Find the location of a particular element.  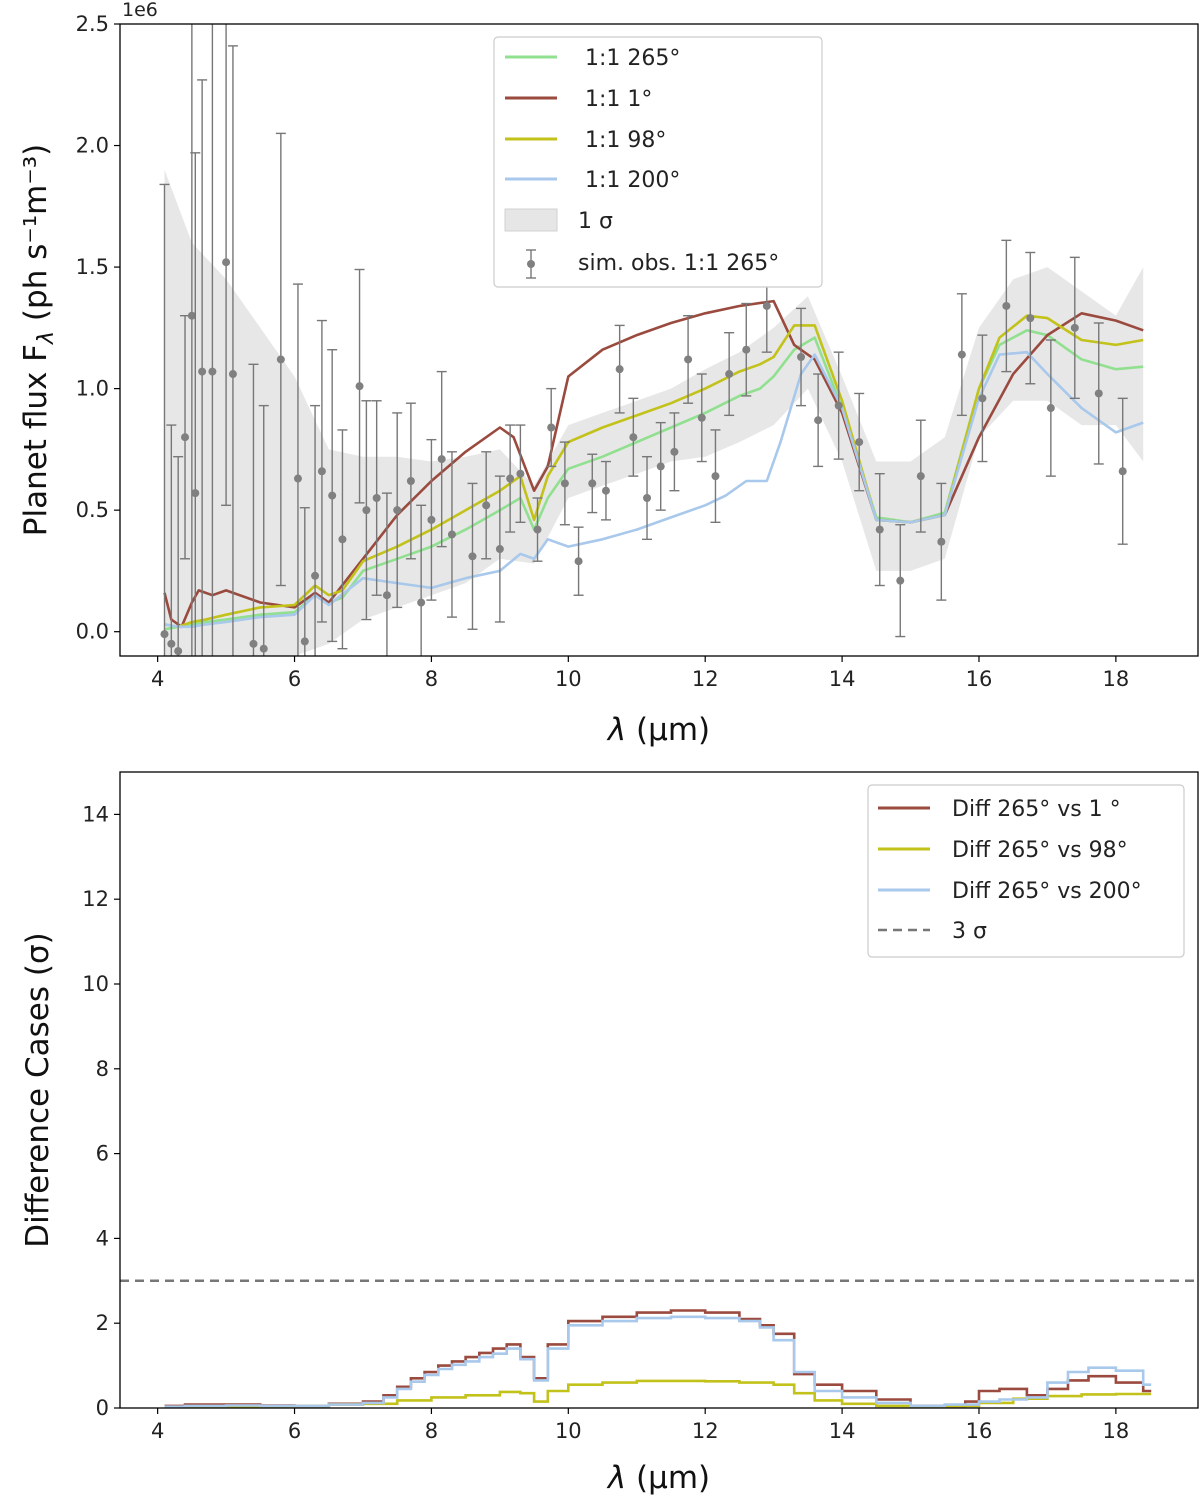

difference-x-ticks: 4 6 8 10 12 14 16 18 is located at coordinates (640, 1425).